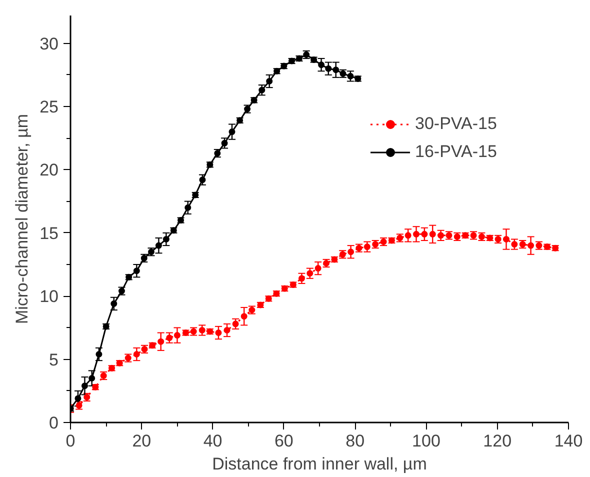  What do you see at coordinates (497, 441) in the screenshot?
I see `x-tick-label: 120` at bounding box center [497, 441].